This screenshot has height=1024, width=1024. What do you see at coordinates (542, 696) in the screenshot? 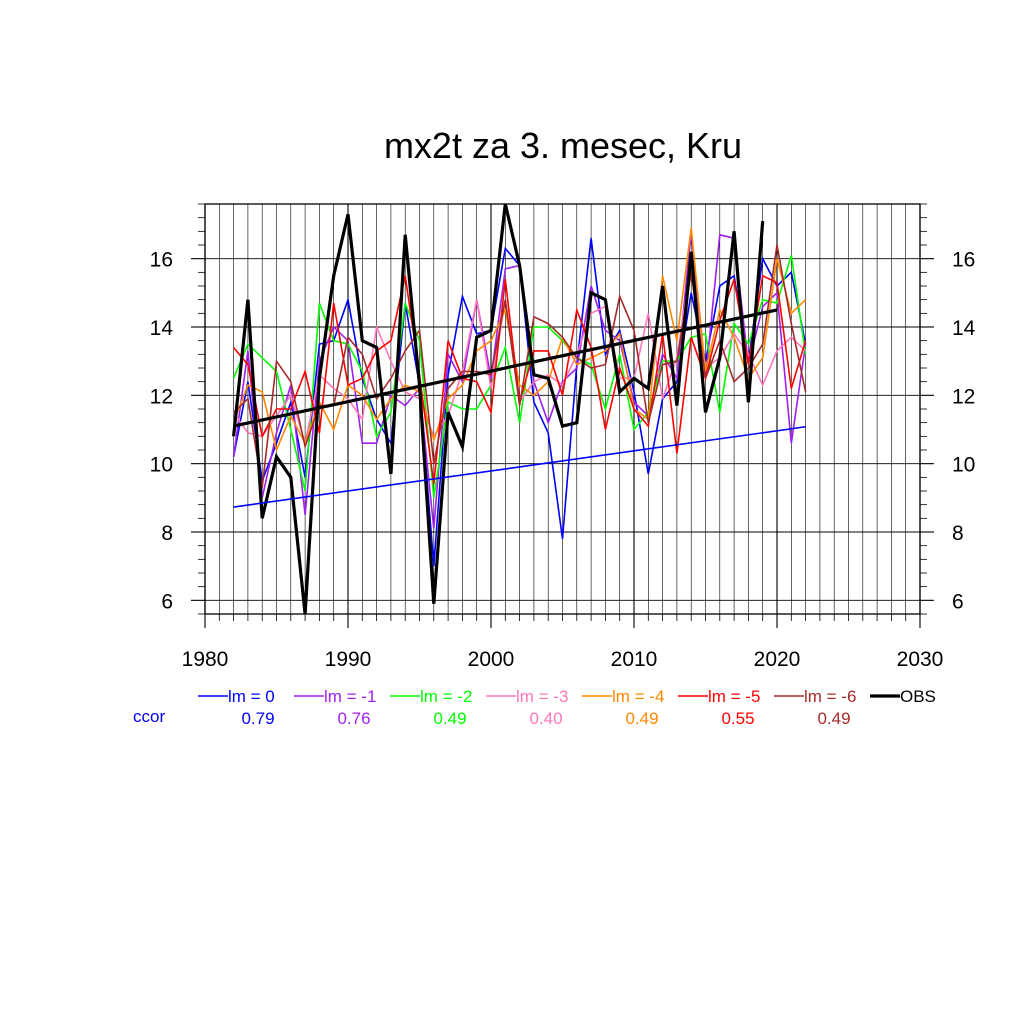
I see `legend-label: lm = -3` at bounding box center [542, 696].